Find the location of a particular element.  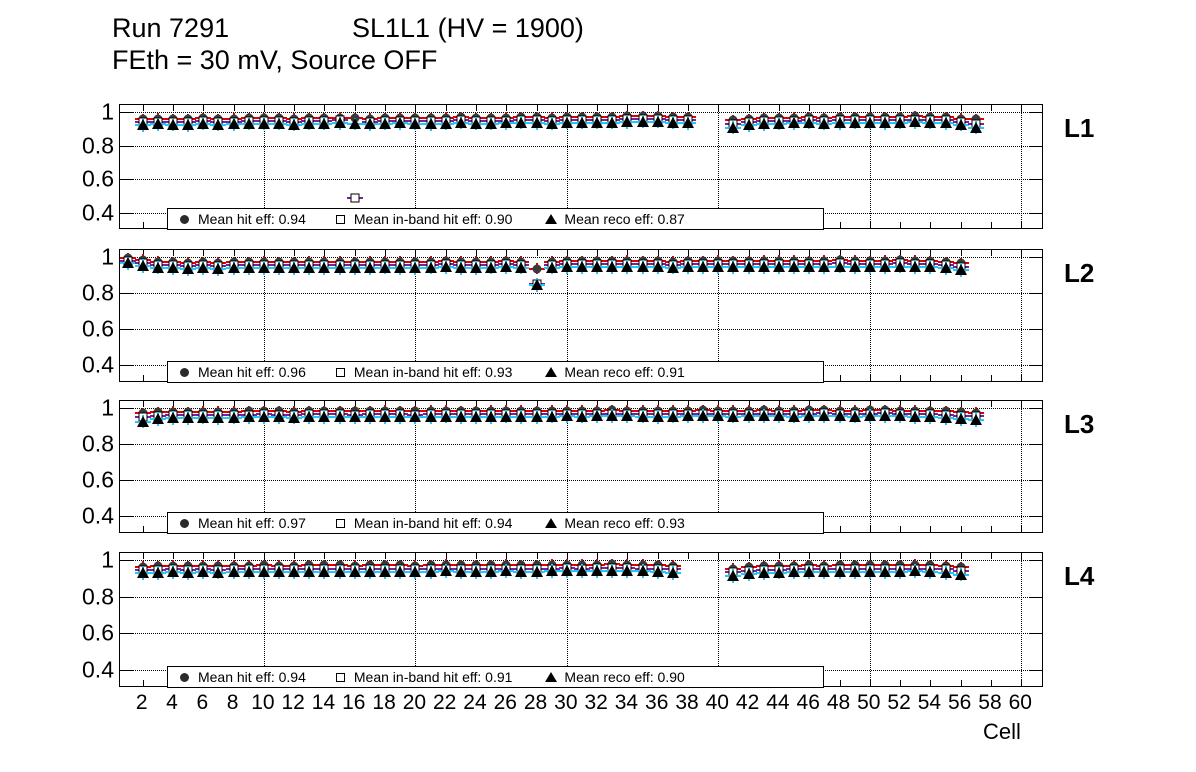

x-axis-tick-label: 50 is located at coordinates (869, 702).